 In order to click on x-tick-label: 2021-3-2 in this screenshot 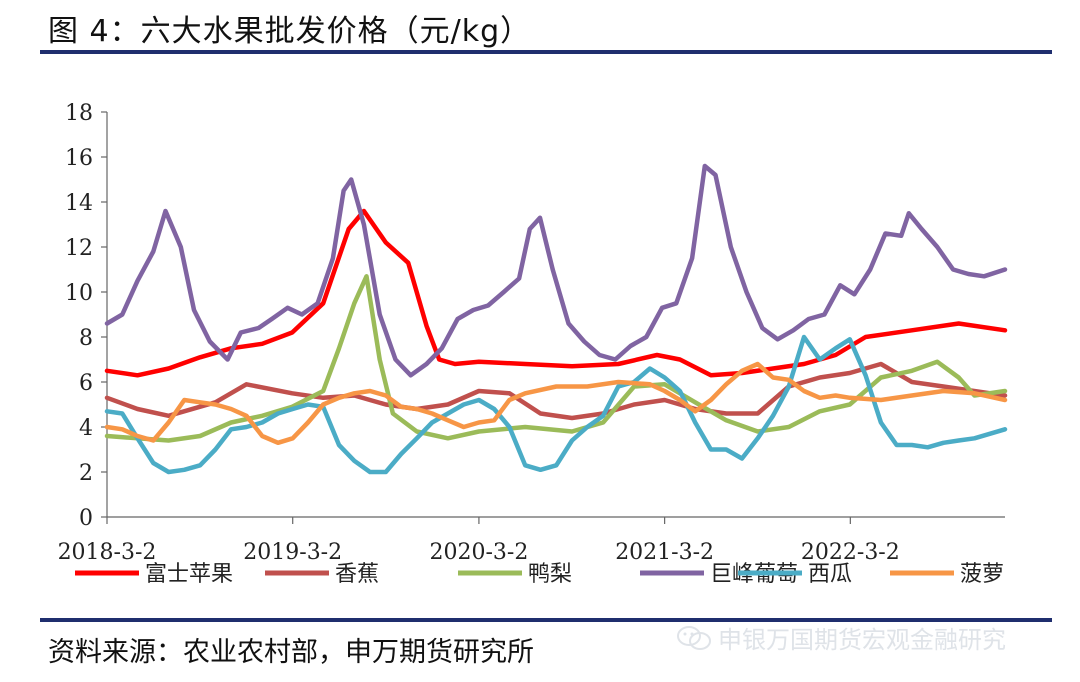, I will do `click(664, 552)`.